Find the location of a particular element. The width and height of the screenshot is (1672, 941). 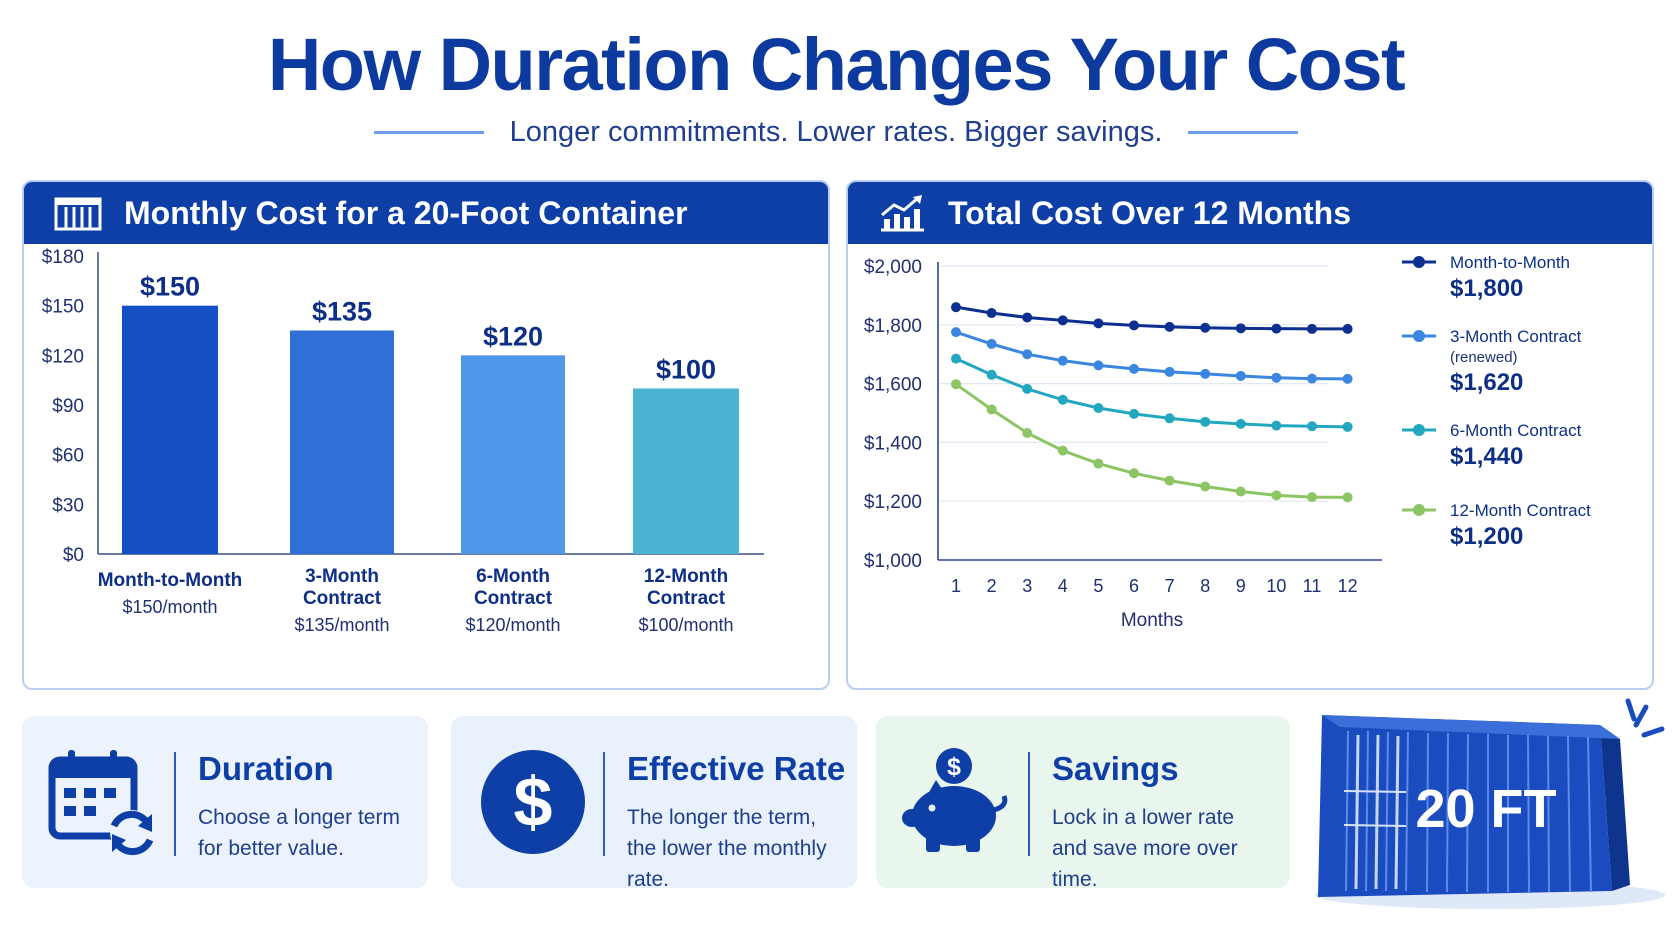

line-y-tick-label: $1,200 is located at coordinates (893, 502).